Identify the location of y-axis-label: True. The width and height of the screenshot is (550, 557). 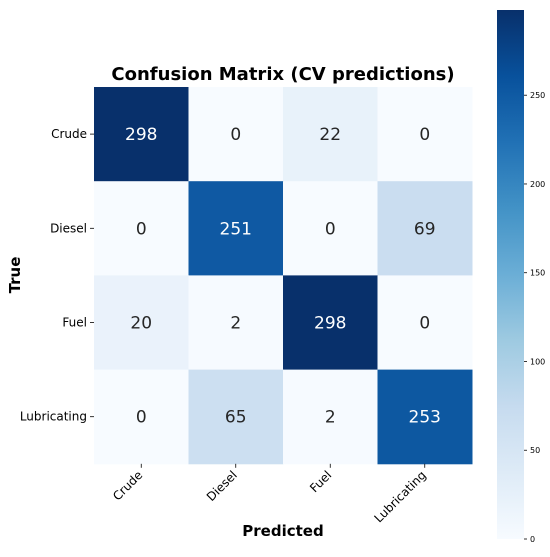
(15, 275).